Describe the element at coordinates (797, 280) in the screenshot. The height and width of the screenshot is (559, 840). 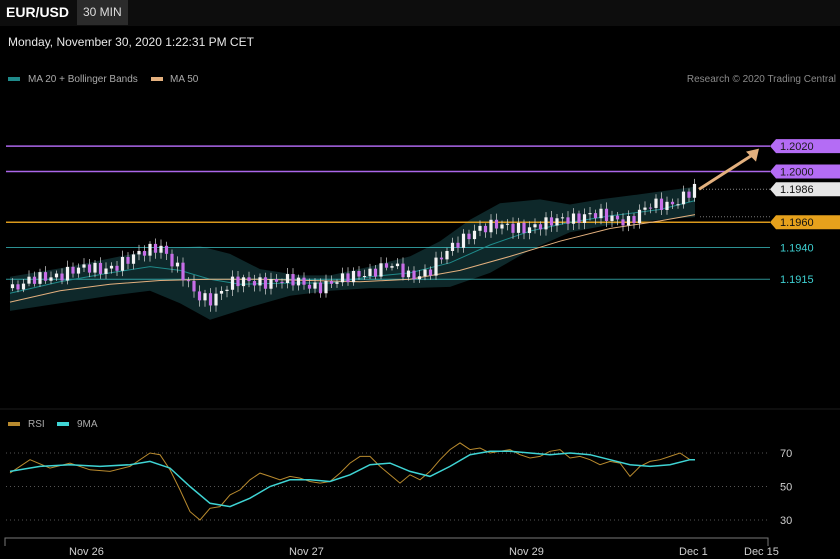
I see `level-label-1.1915: 1.1915` at that location.